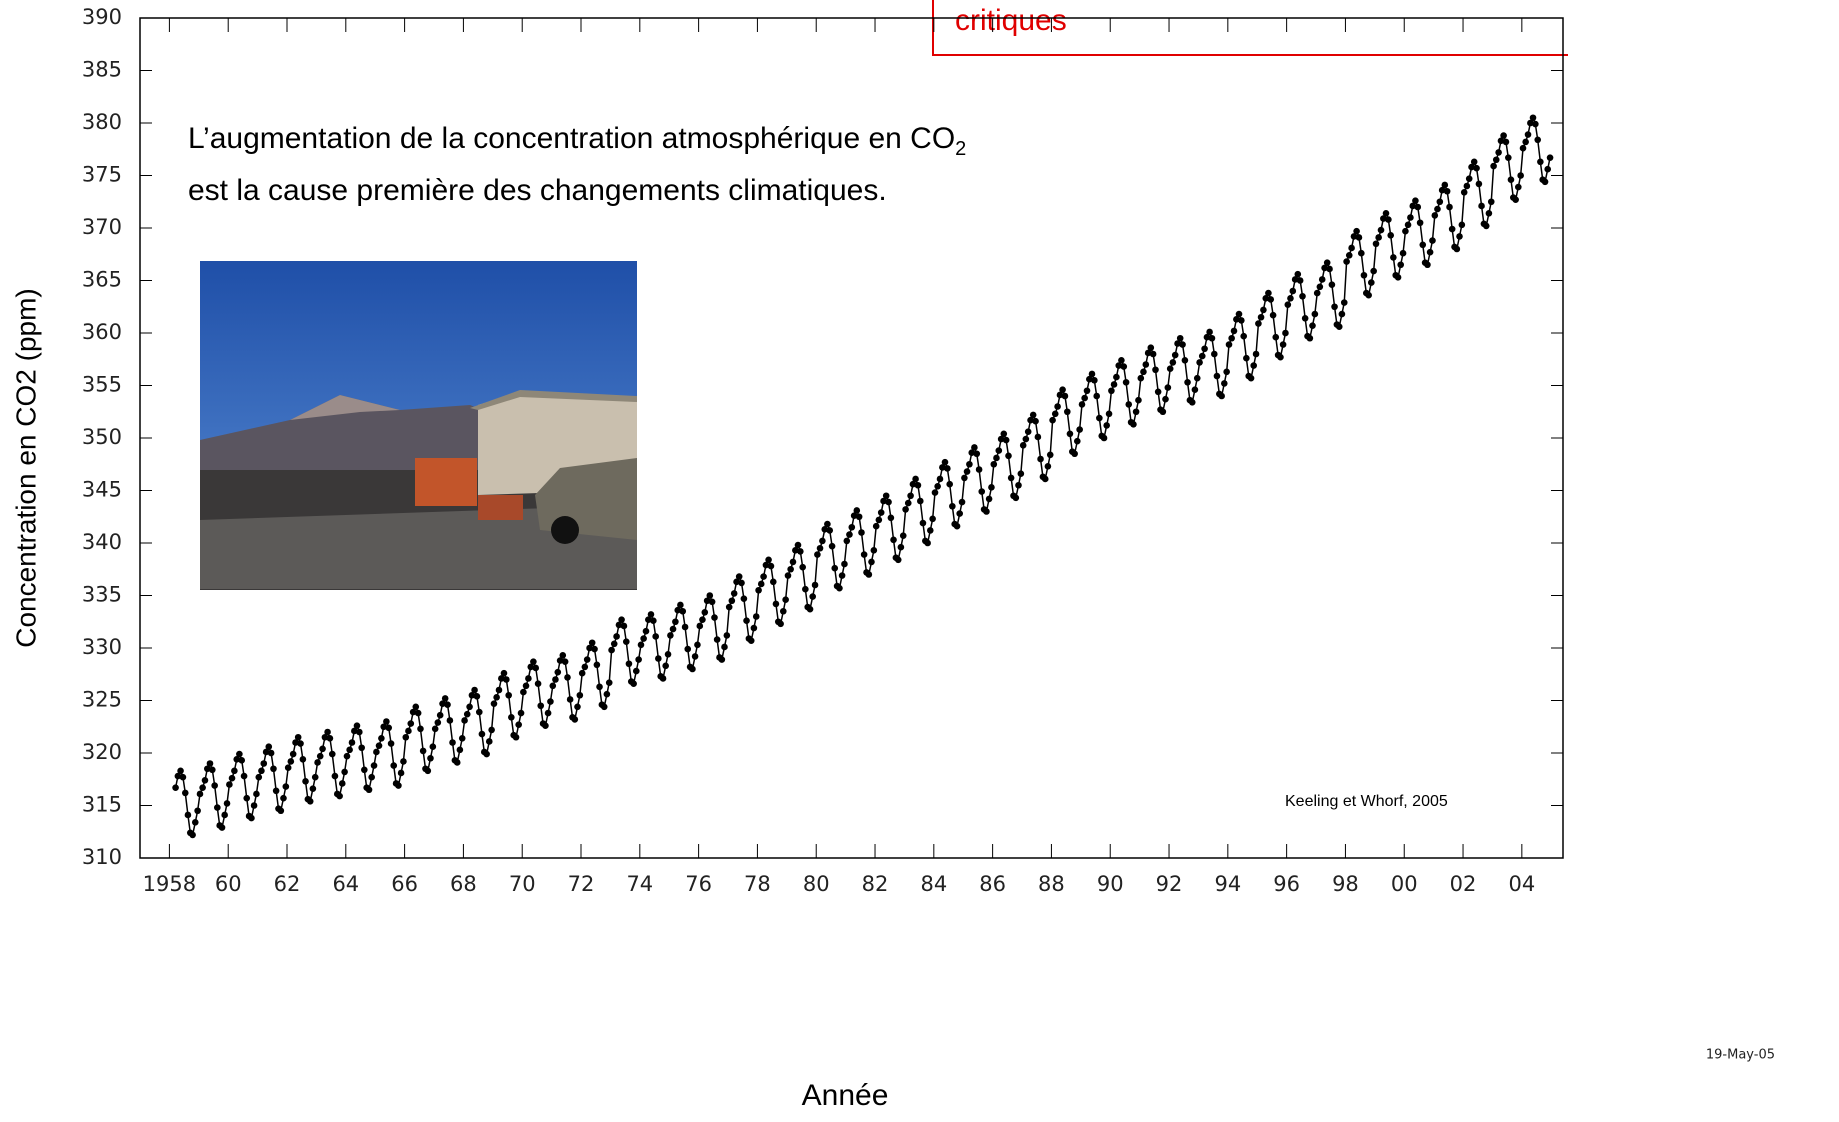 This screenshot has height=1122, width=1839. What do you see at coordinates (1011, 20) in the screenshot?
I see `banner-text: critiques` at bounding box center [1011, 20].